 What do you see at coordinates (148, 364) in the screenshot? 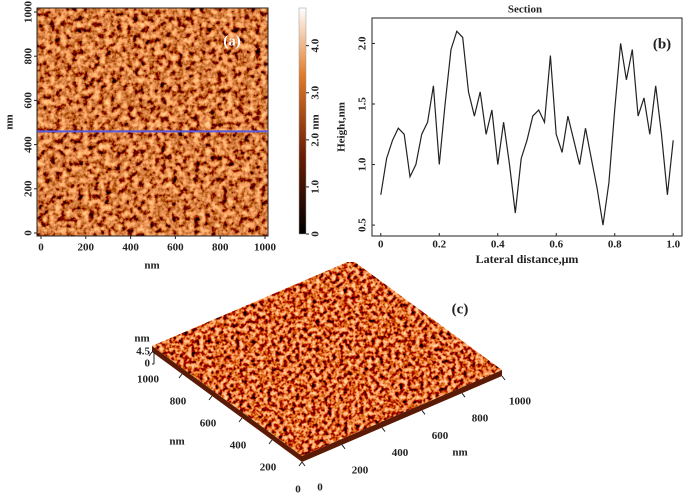
I see `z-tick-label: 0` at bounding box center [148, 364].